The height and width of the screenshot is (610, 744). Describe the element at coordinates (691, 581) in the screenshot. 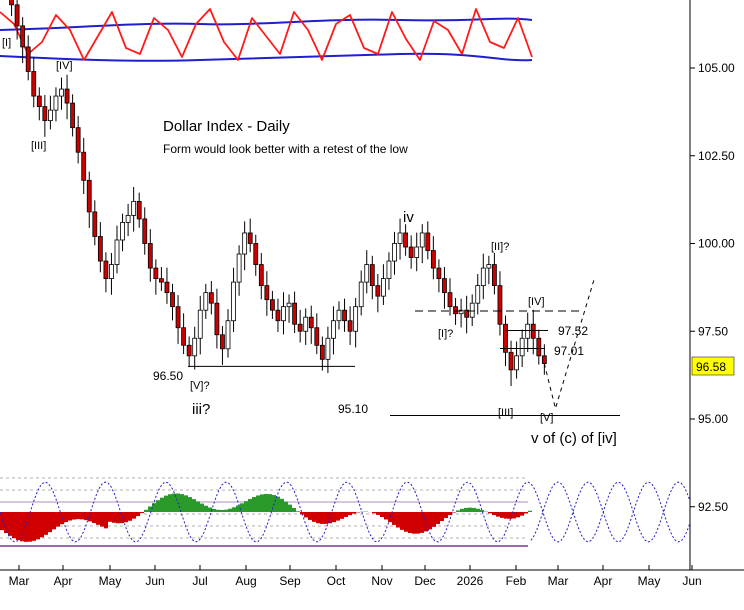

I see `x-tick-label: Jun` at that location.